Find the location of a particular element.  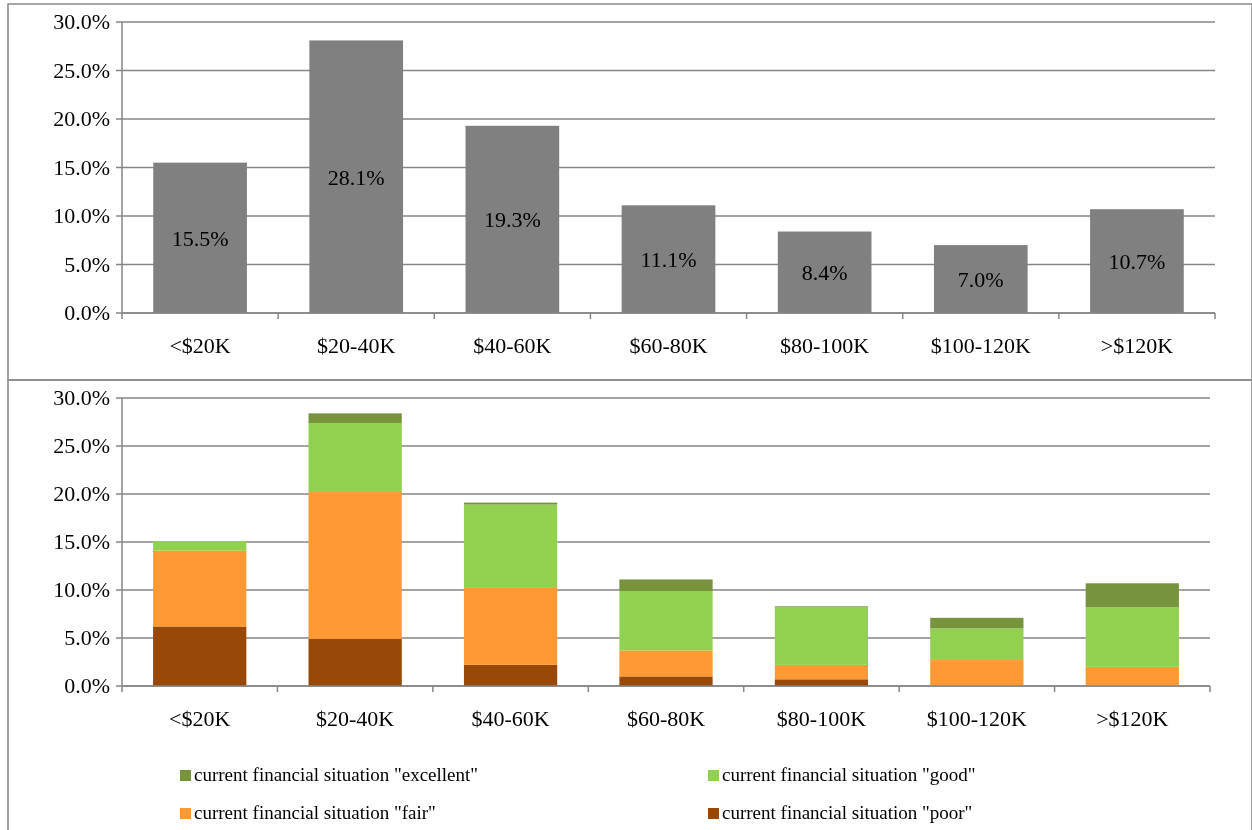

legend-label: current financial situation "good" is located at coordinates (849, 774).